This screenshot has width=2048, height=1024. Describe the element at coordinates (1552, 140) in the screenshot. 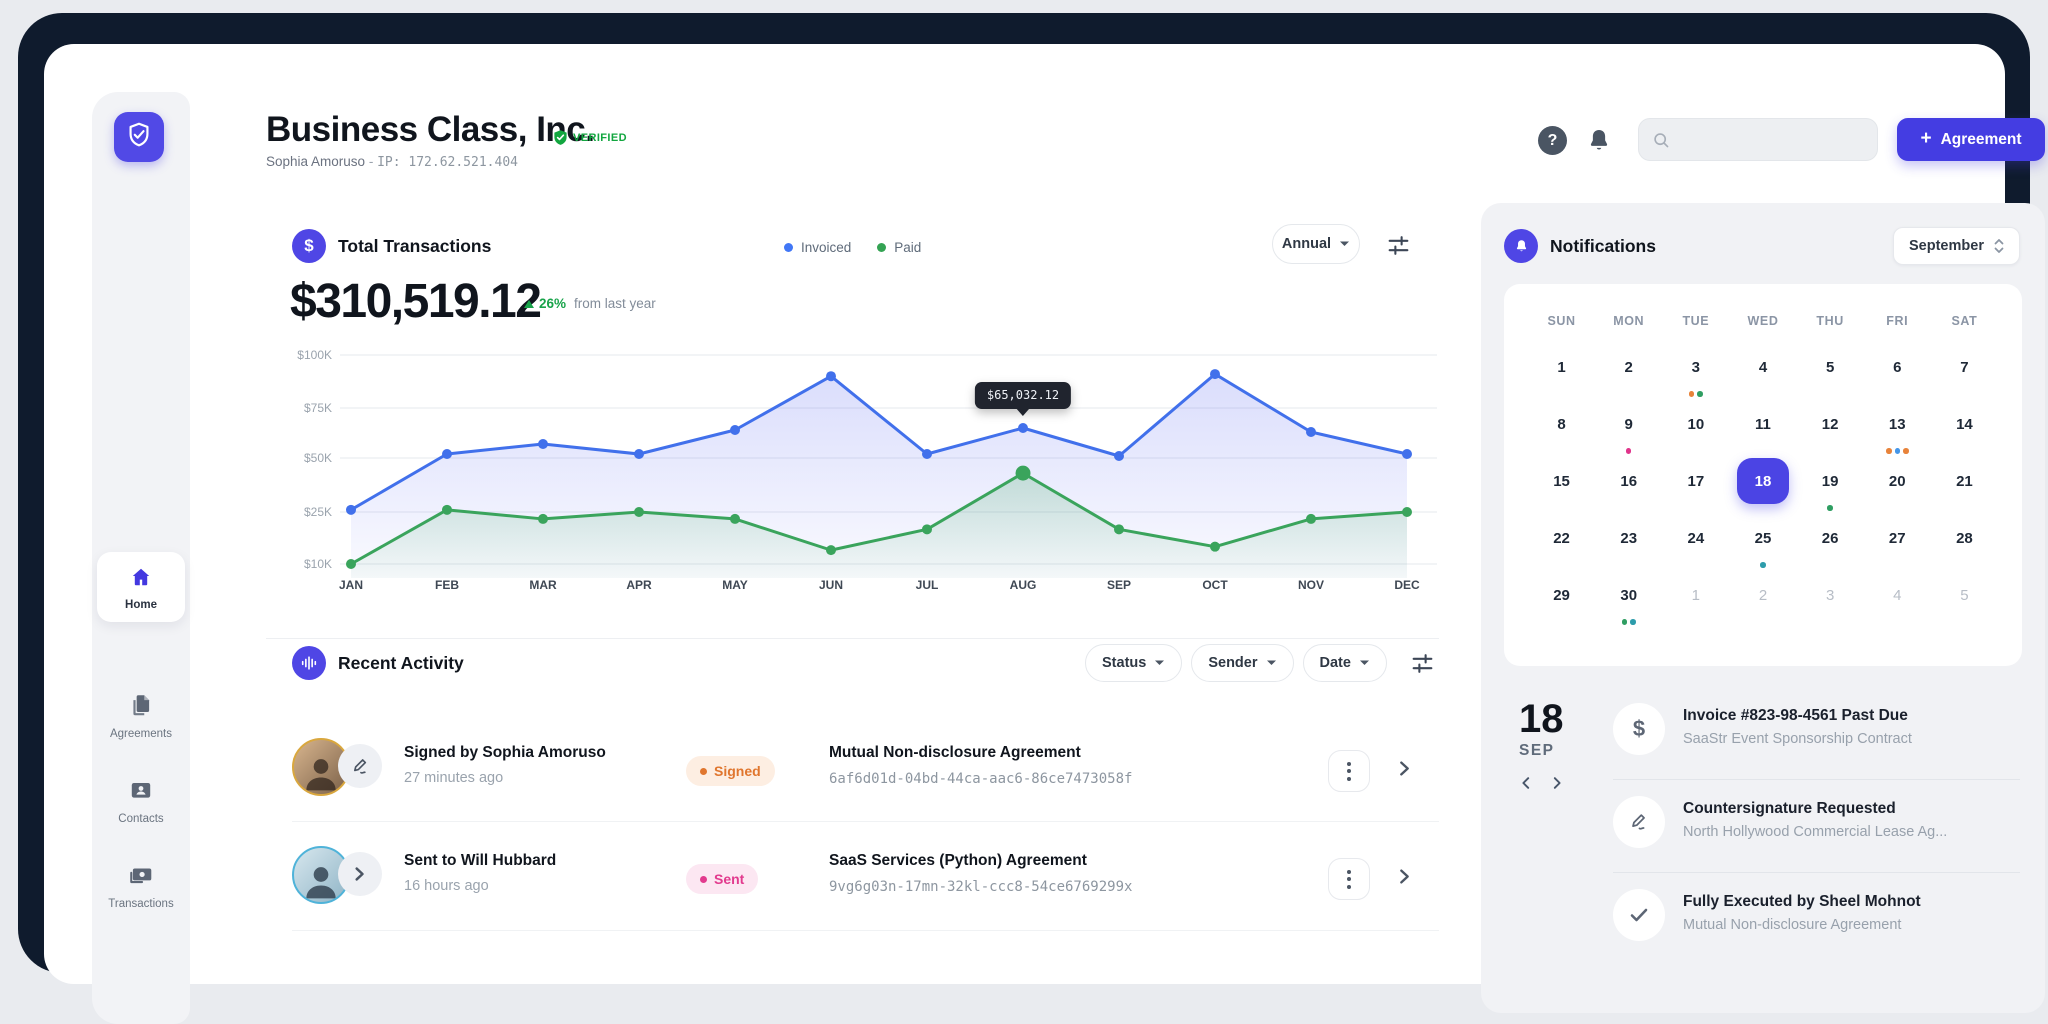

I see `help-button: ?` at that location.